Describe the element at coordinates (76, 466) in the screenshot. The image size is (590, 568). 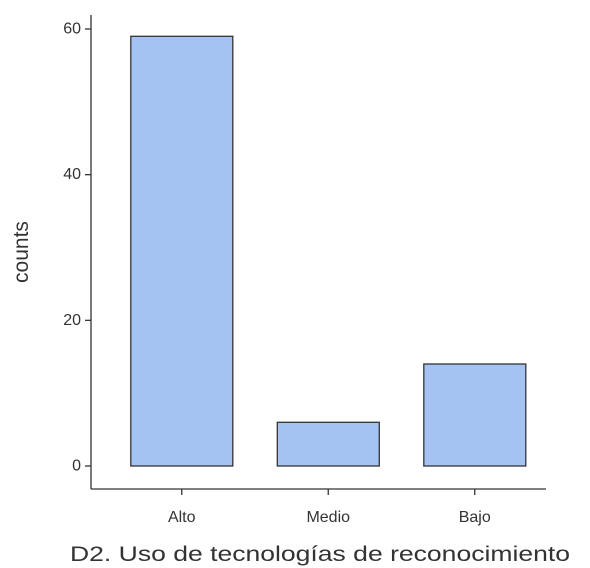
I see `y-tick-label: 0` at that location.